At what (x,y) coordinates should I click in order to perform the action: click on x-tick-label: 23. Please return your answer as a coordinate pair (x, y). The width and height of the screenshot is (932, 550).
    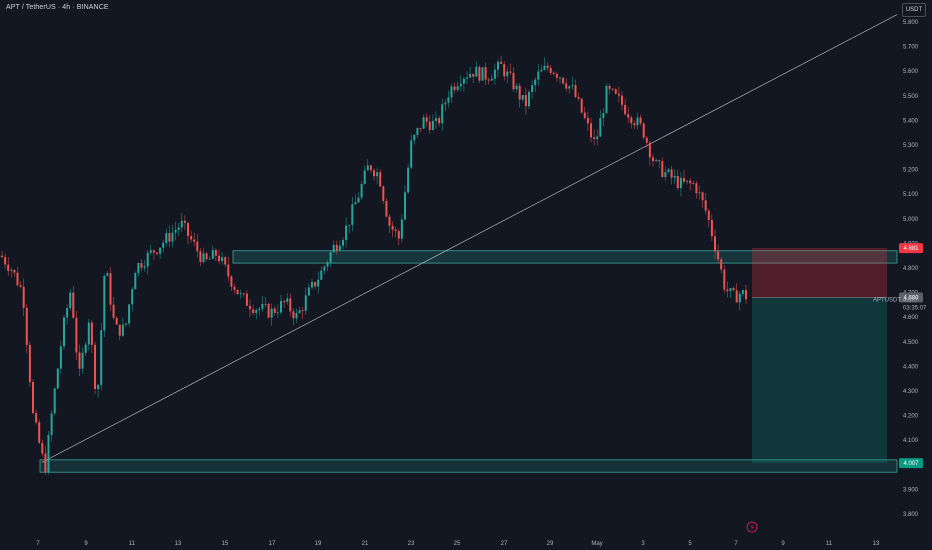
    Looking at the image, I should click on (411, 544).